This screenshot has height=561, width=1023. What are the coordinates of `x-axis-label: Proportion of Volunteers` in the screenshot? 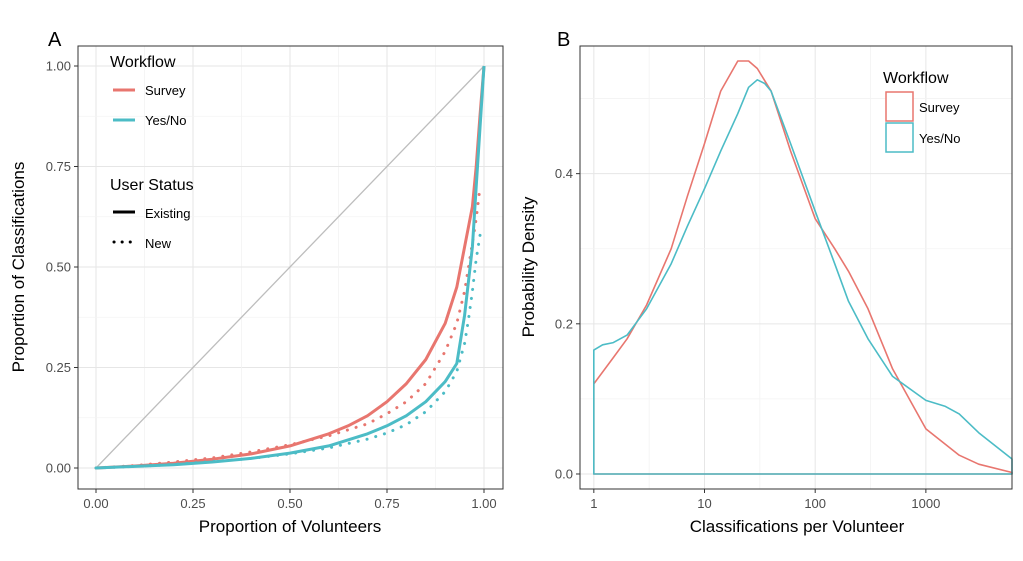 It's located at (290, 526).